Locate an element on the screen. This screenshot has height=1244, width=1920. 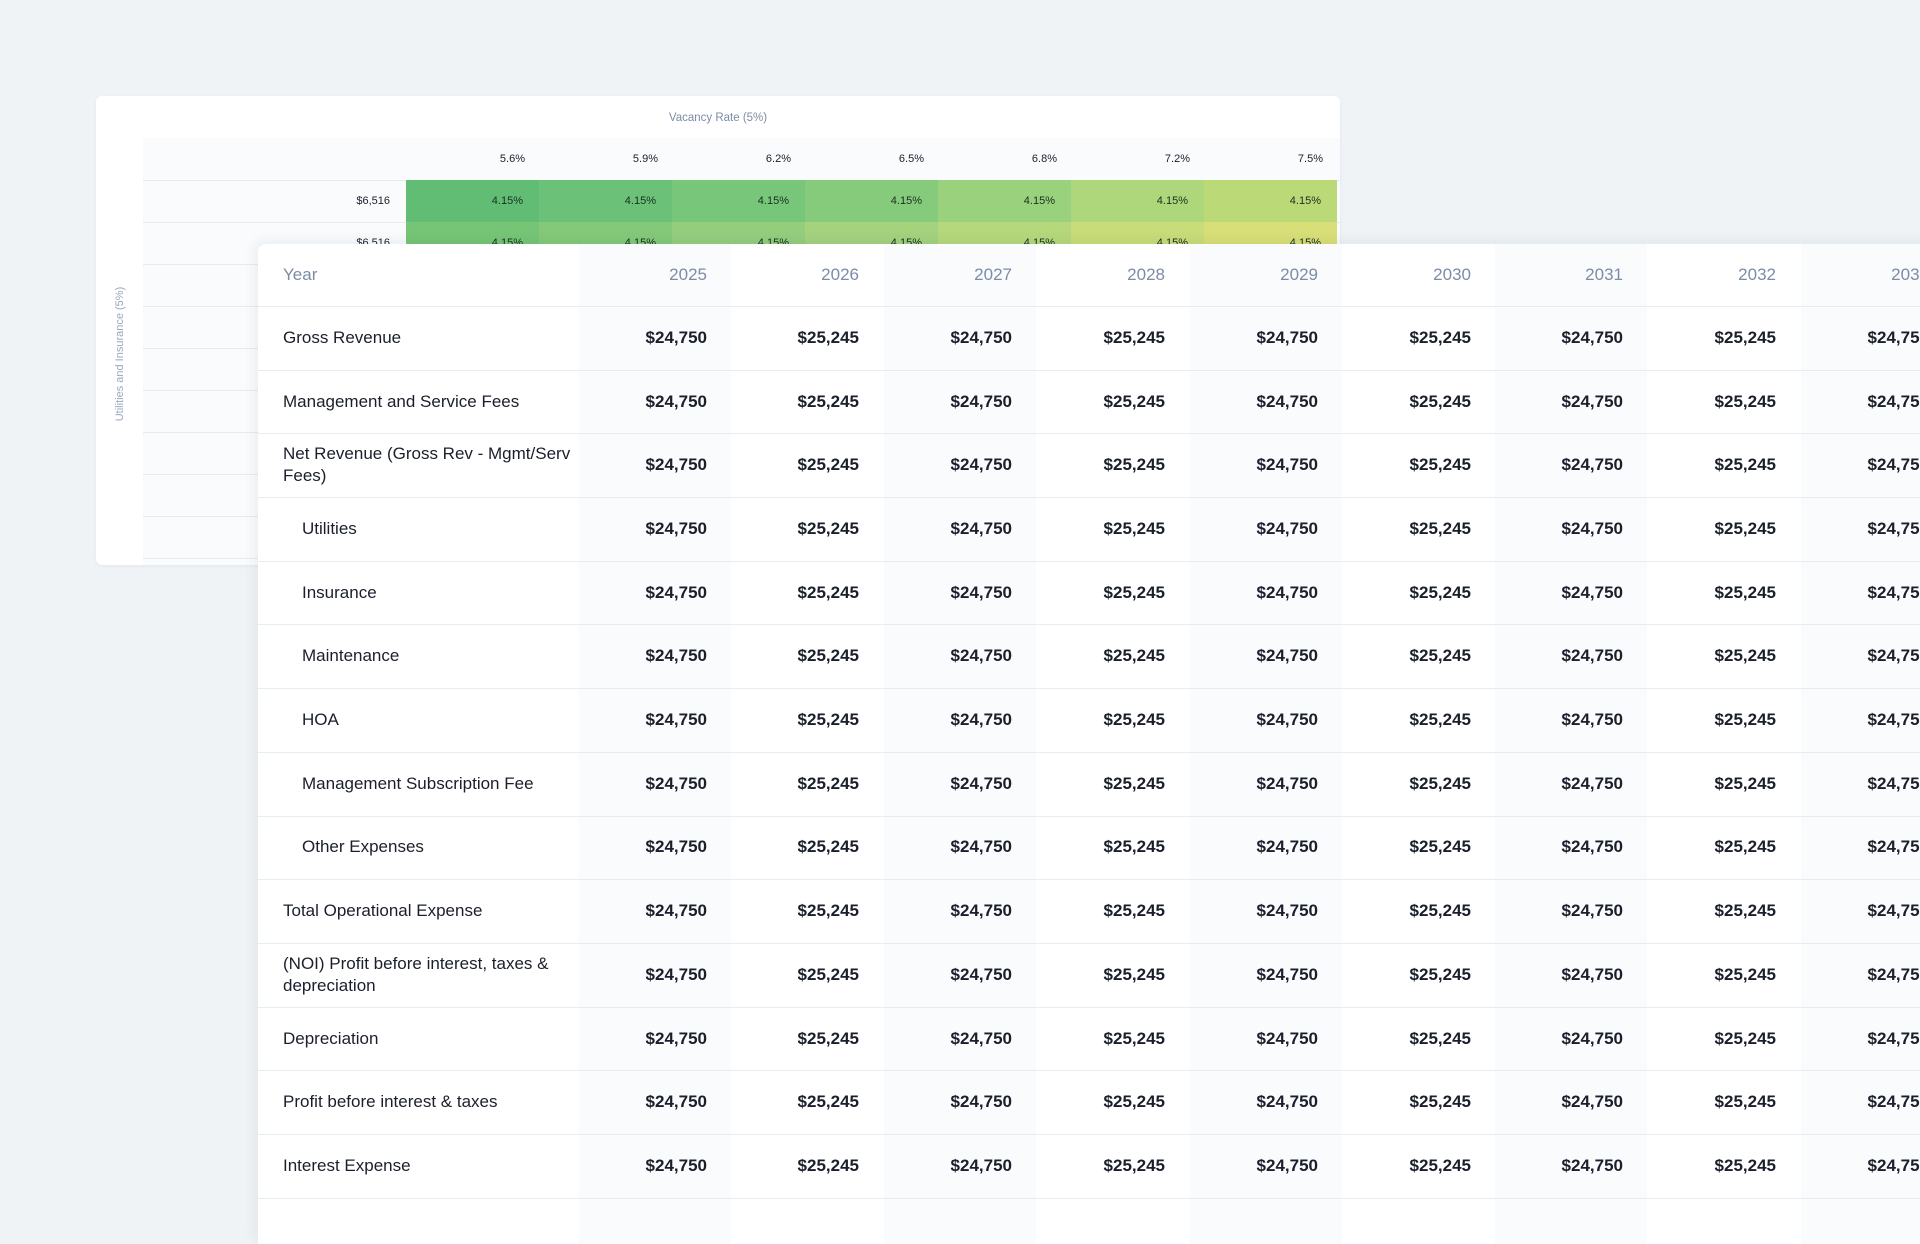
sensitivity-y-axis-label: Utilities and Insurance (5%) is located at coordinates (120, 354).